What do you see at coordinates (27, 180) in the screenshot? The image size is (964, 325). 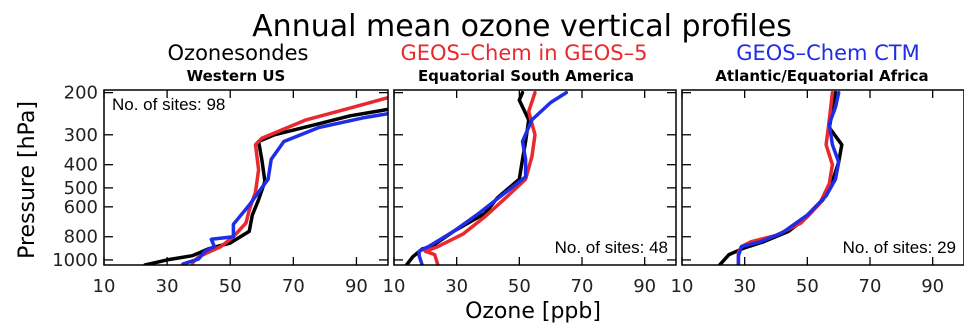 I see `y-axis-label: Pressure [hPa]` at bounding box center [27, 180].